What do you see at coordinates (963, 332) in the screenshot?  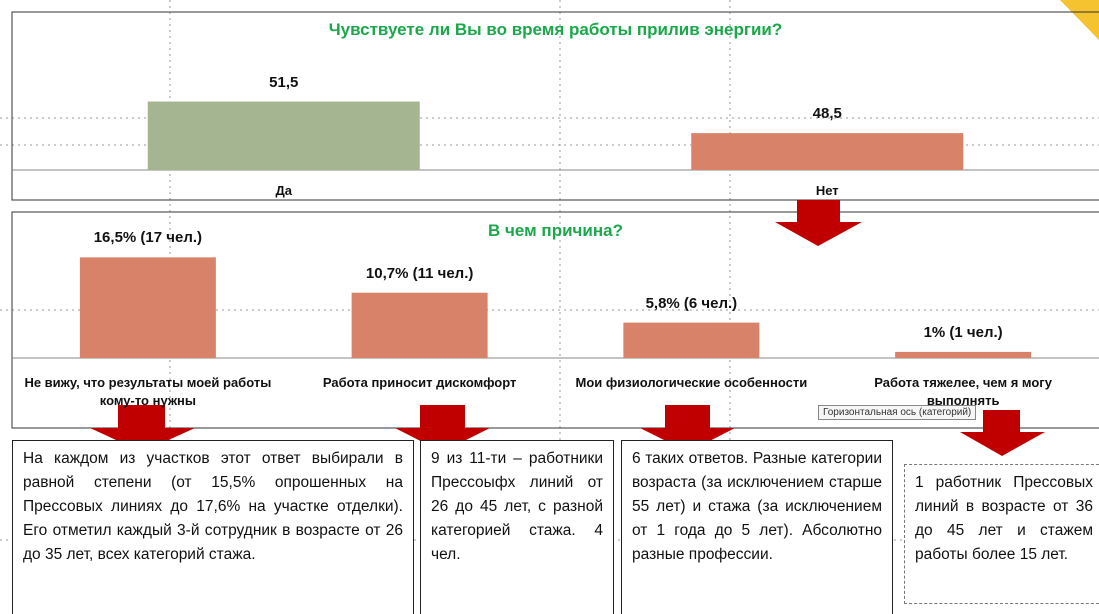 I see `data-label: 1% (1 чел.)` at bounding box center [963, 332].